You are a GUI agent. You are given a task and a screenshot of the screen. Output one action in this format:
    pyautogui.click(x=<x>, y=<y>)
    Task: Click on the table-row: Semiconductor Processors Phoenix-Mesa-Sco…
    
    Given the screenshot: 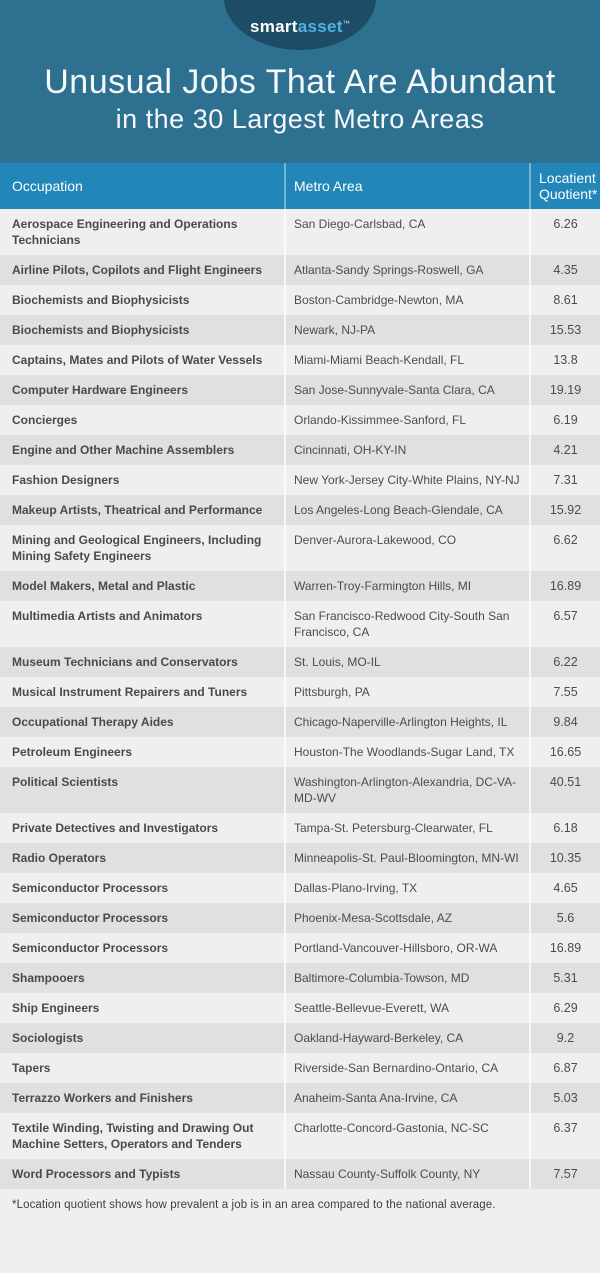 What is the action you would take?
    pyautogui.click(x=300, y=918)
    